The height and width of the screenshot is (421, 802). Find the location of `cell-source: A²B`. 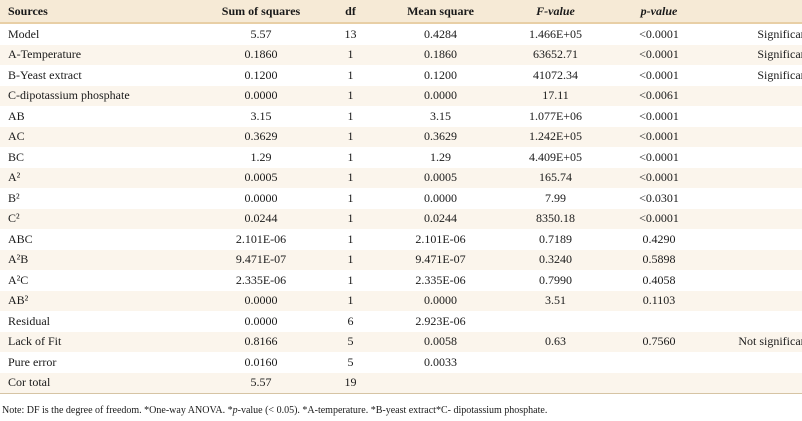

cell-source: A²B is located at coordinates (102, 259).